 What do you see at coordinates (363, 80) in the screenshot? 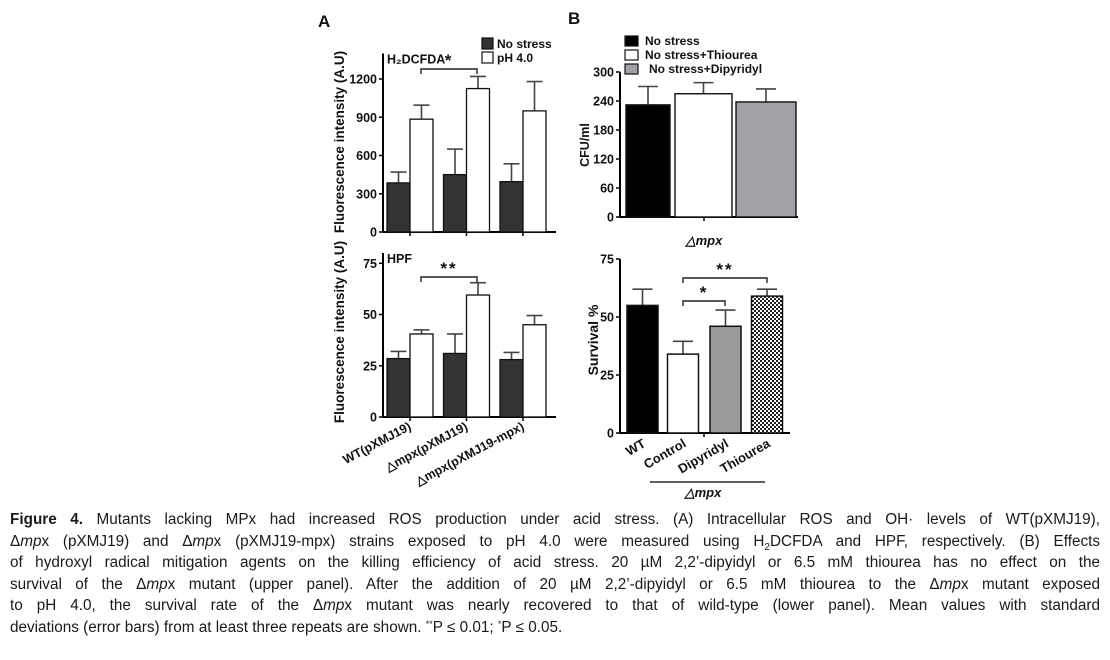
I see `a-top-y-tick-label: 1200` at bounding box center [363, 80].